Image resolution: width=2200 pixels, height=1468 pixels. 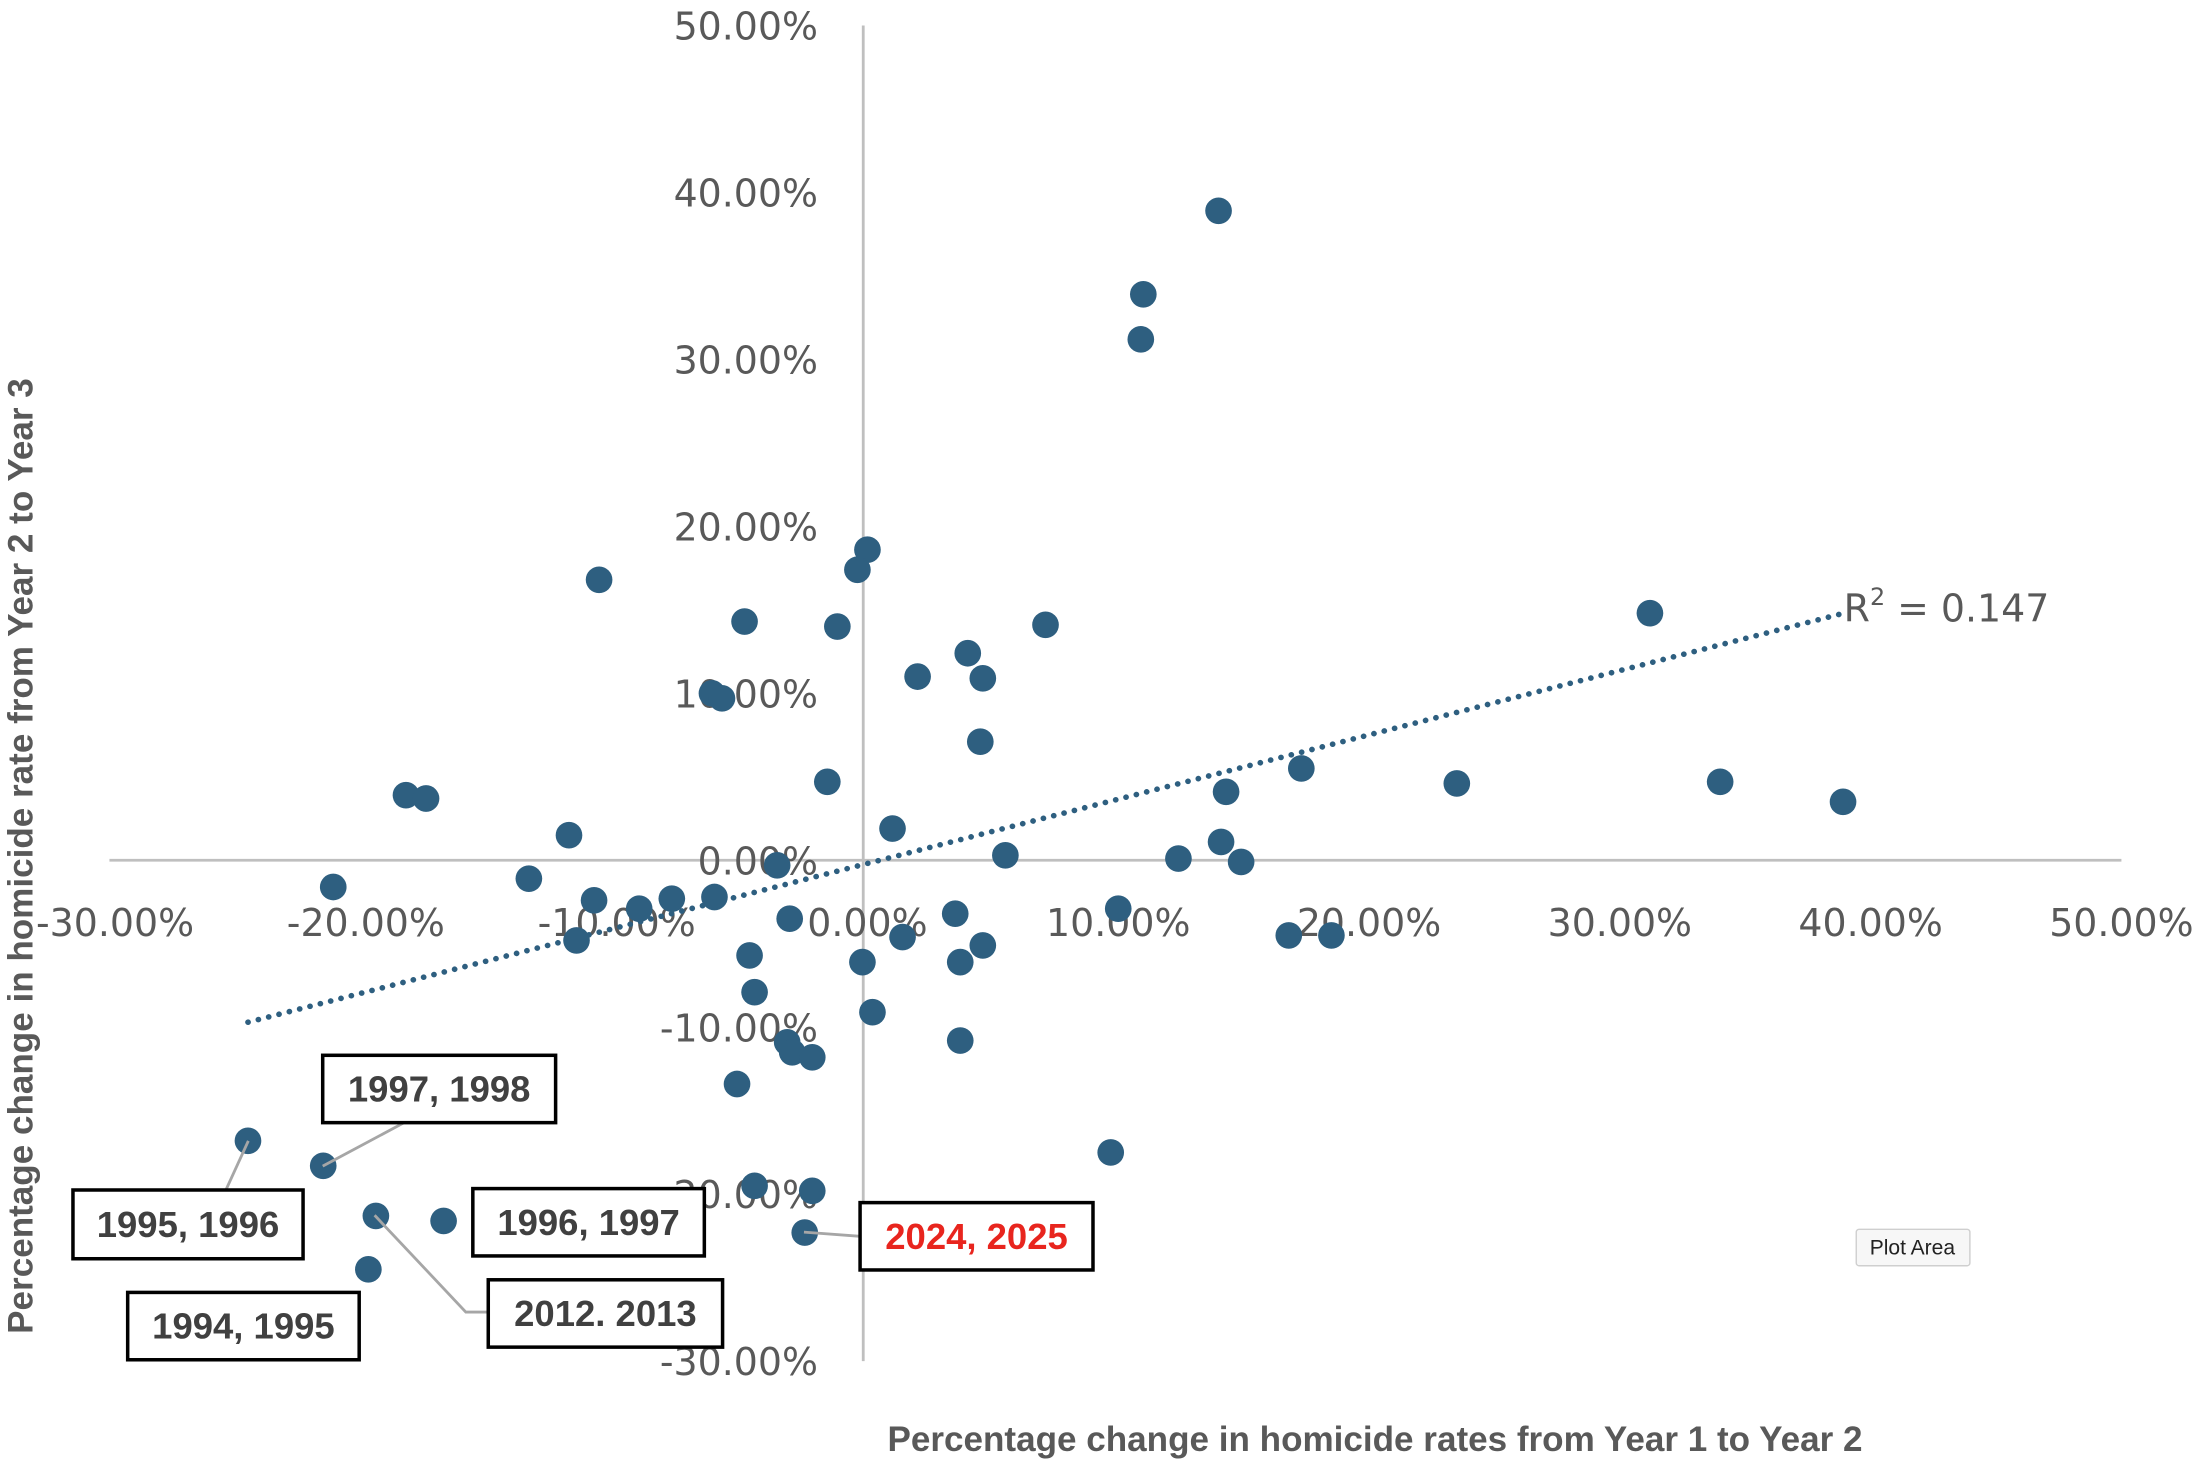 I want to click on annotation-label: 2012. 2013, so click(x=605, y=1313).